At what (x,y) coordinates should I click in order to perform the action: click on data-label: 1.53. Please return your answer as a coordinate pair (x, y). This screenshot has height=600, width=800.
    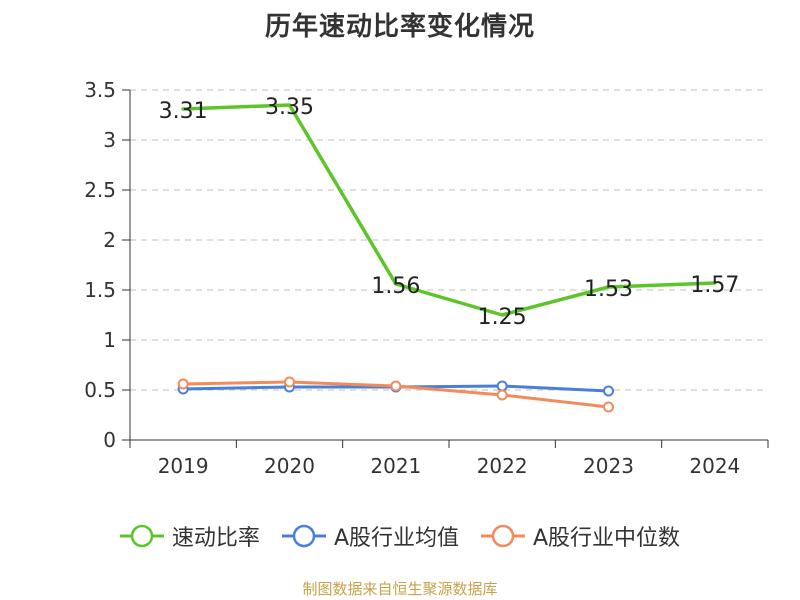
    Looking at the image, I should click on (608, 289).